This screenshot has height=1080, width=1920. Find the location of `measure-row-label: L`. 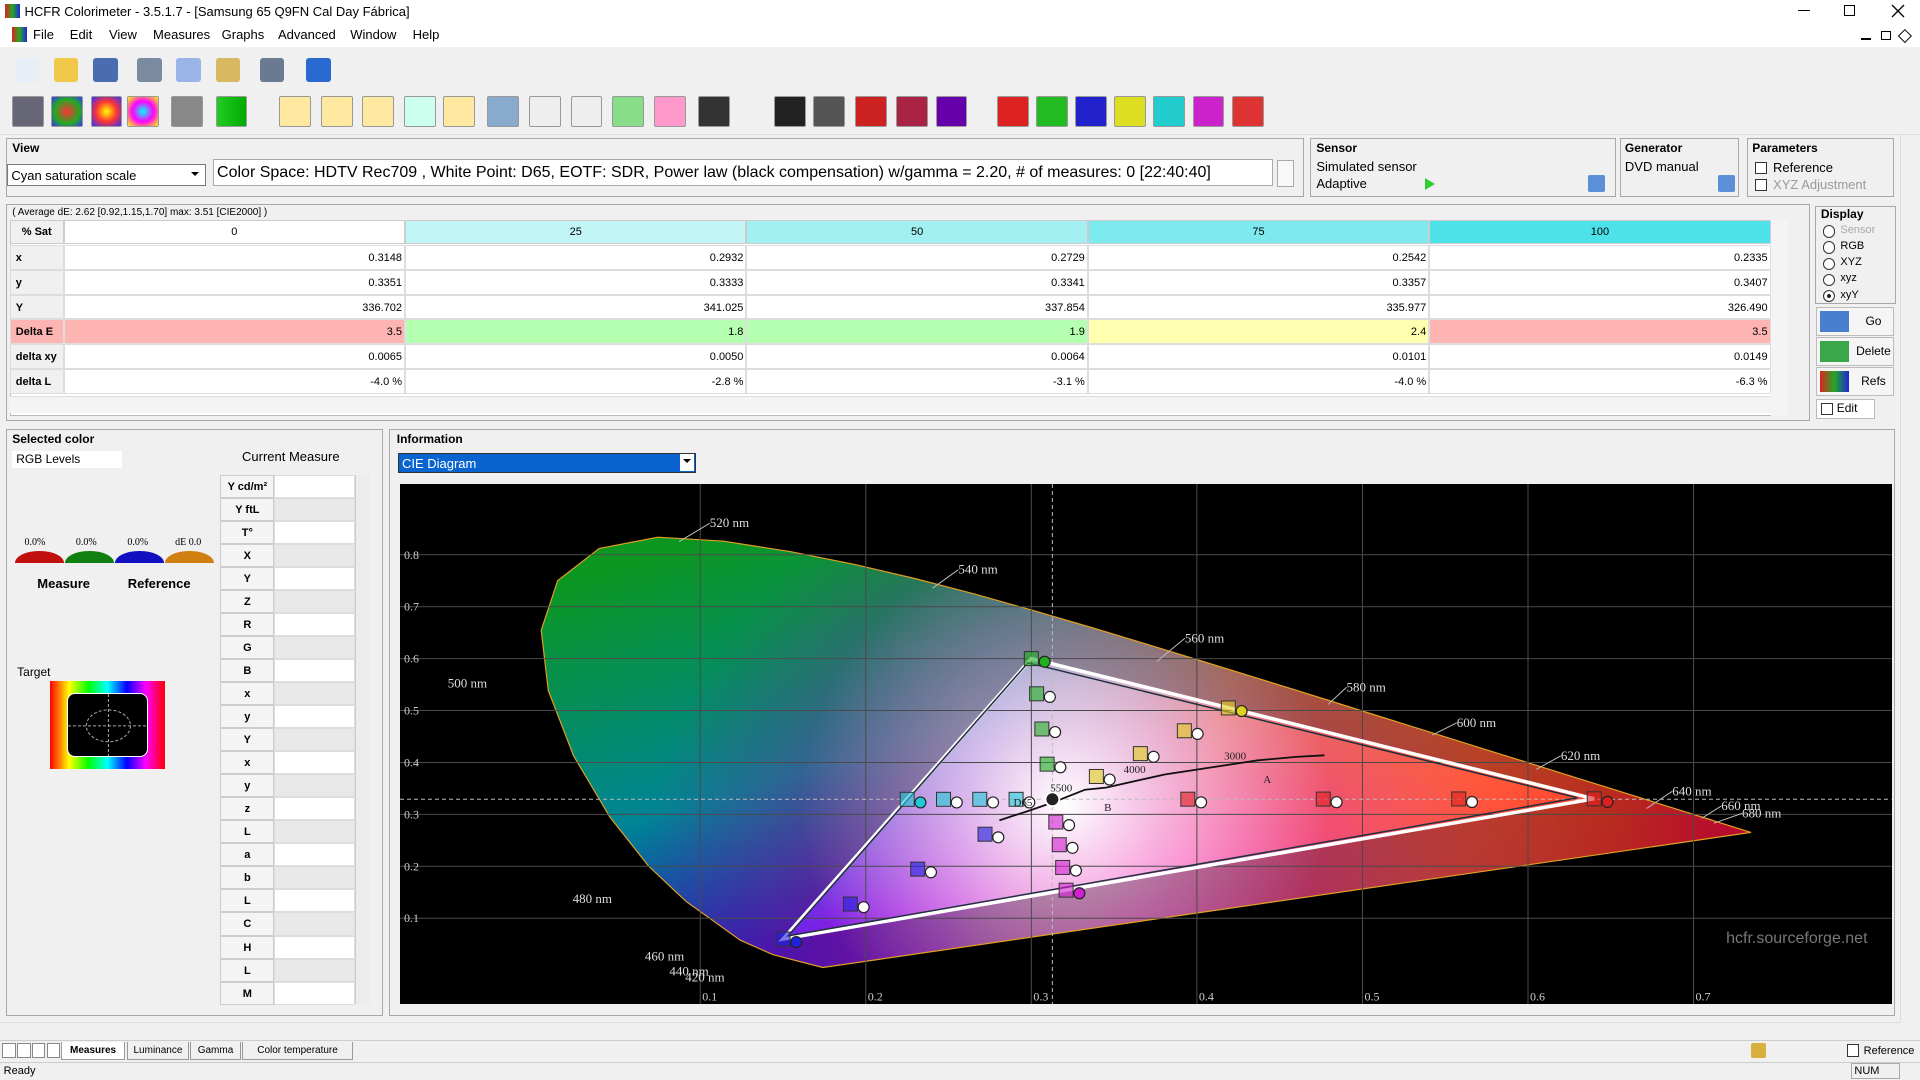

measure-row-label: L is located at coordinates (247, 901).